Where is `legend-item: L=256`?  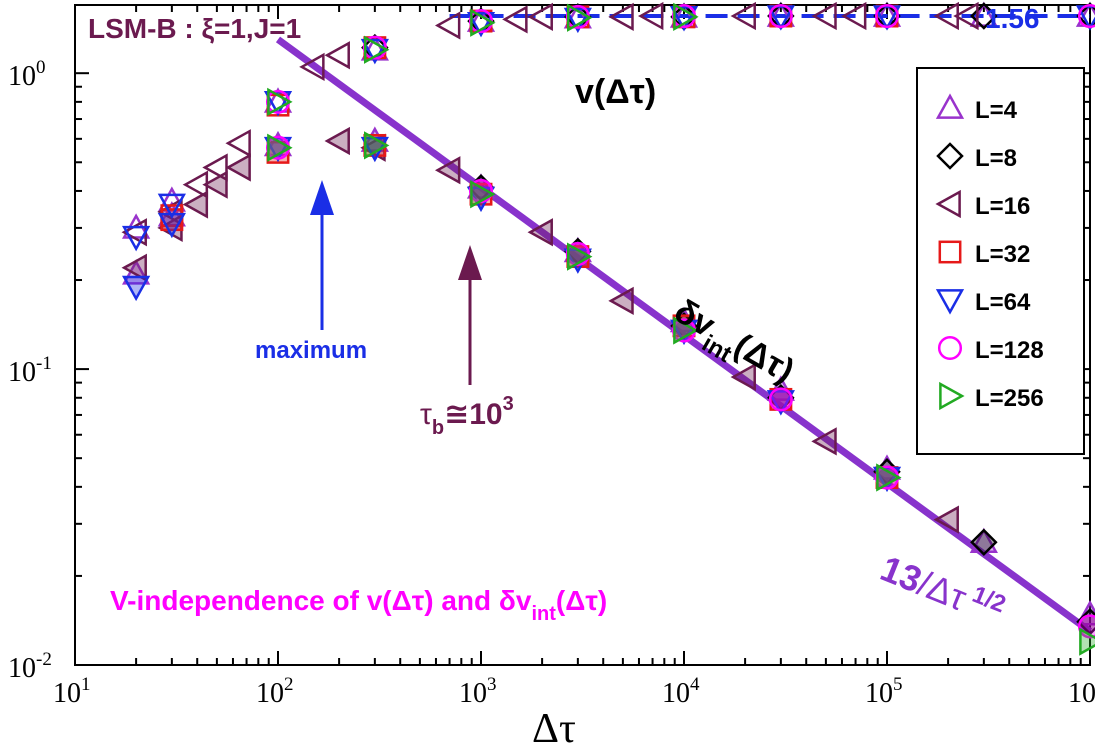
legend-item: L=256 is located at coordinates (991, 396).